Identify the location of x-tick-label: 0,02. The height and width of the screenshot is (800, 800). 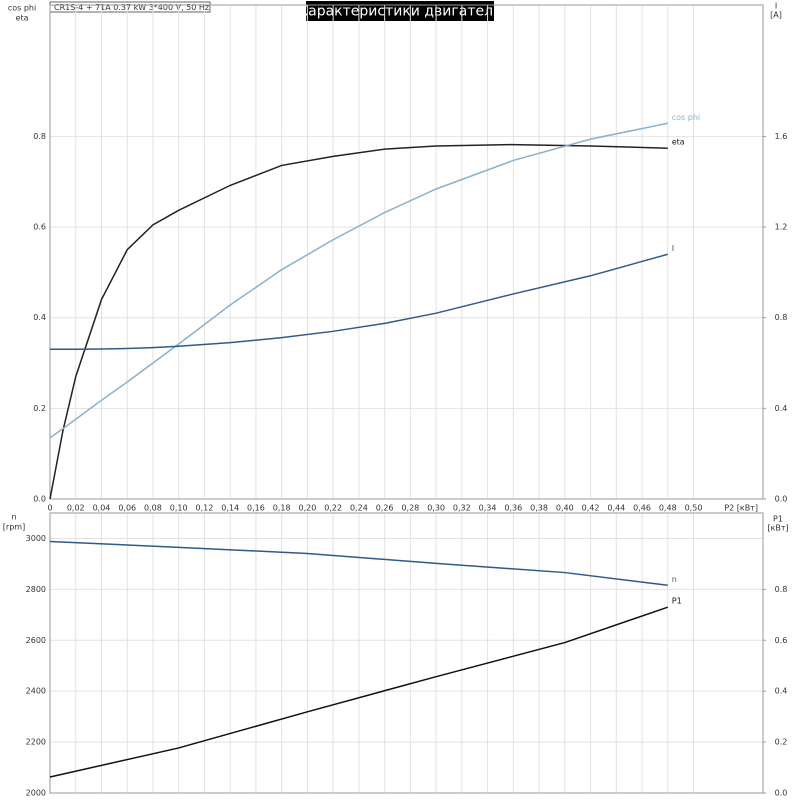
(76, 508).